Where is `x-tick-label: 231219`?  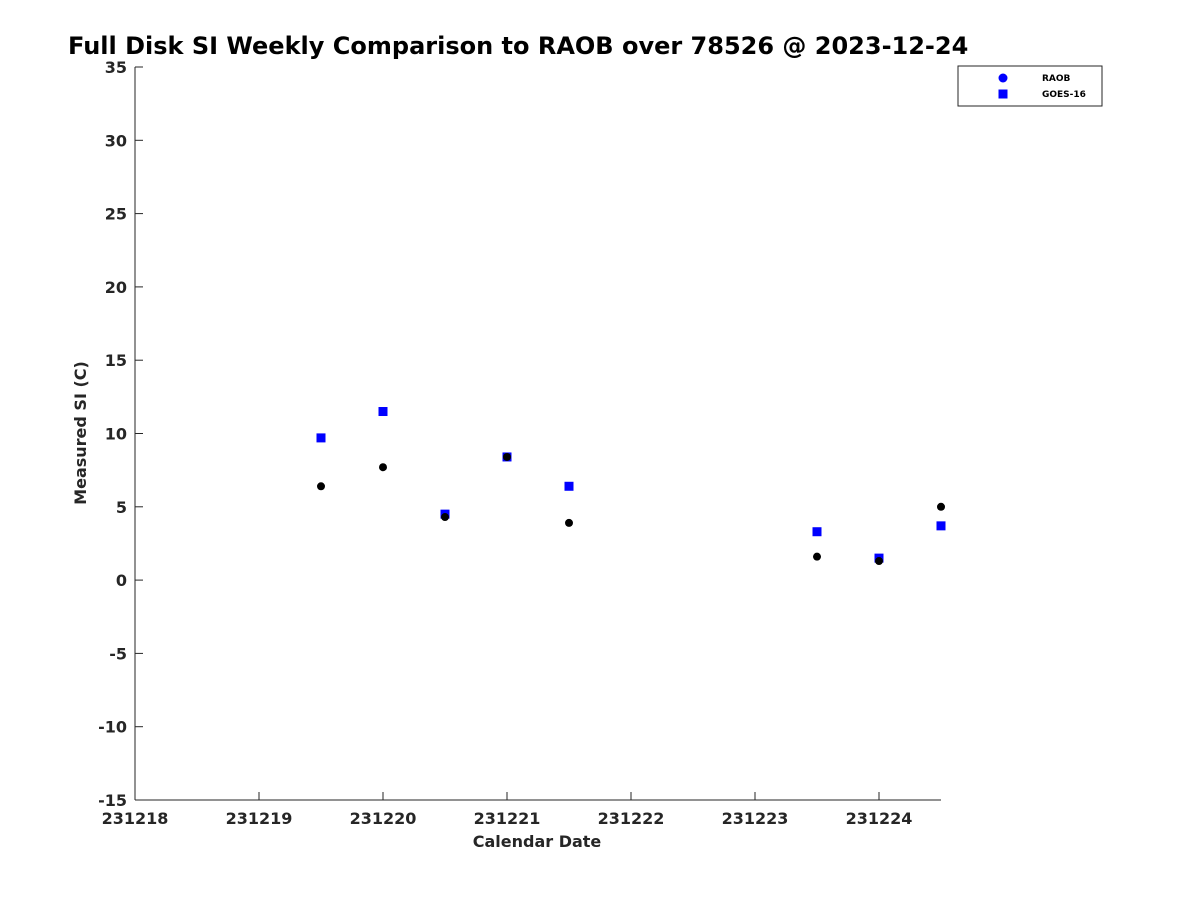 x-tick-label: 231219 is located at coordinates (259, 818).